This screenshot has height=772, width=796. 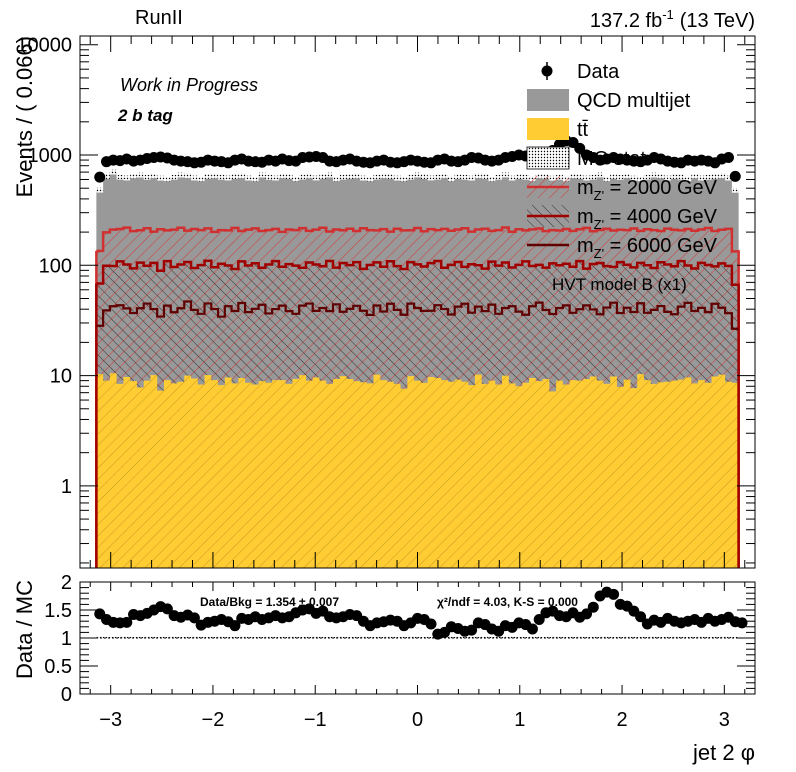 I want to click on lumi-label: 137.2 fb-1 (13 TeV), so click(x=672, y=19).